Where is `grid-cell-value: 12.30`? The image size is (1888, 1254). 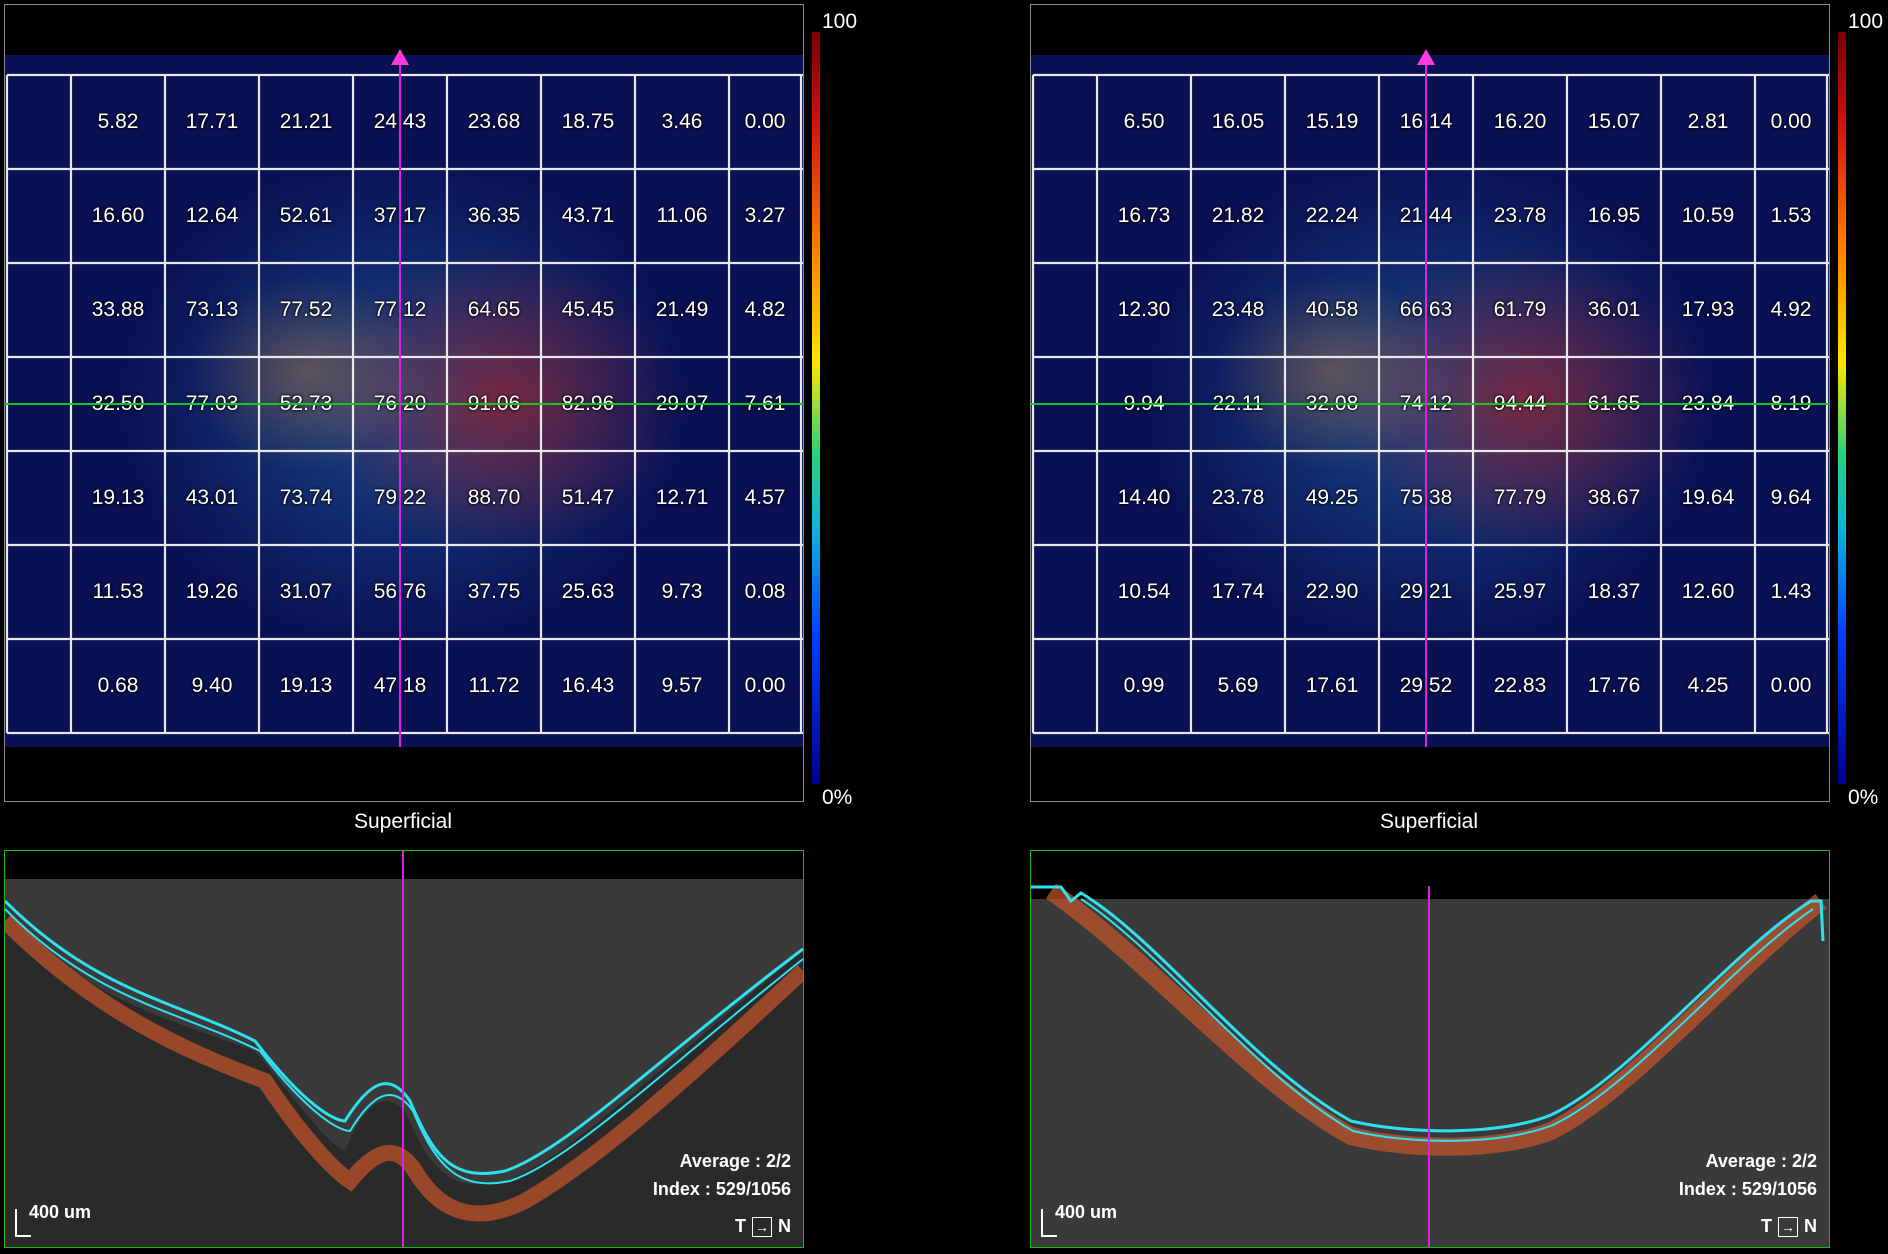 grid-cell-value: 12.30 is located at coordinates (1144, 309).